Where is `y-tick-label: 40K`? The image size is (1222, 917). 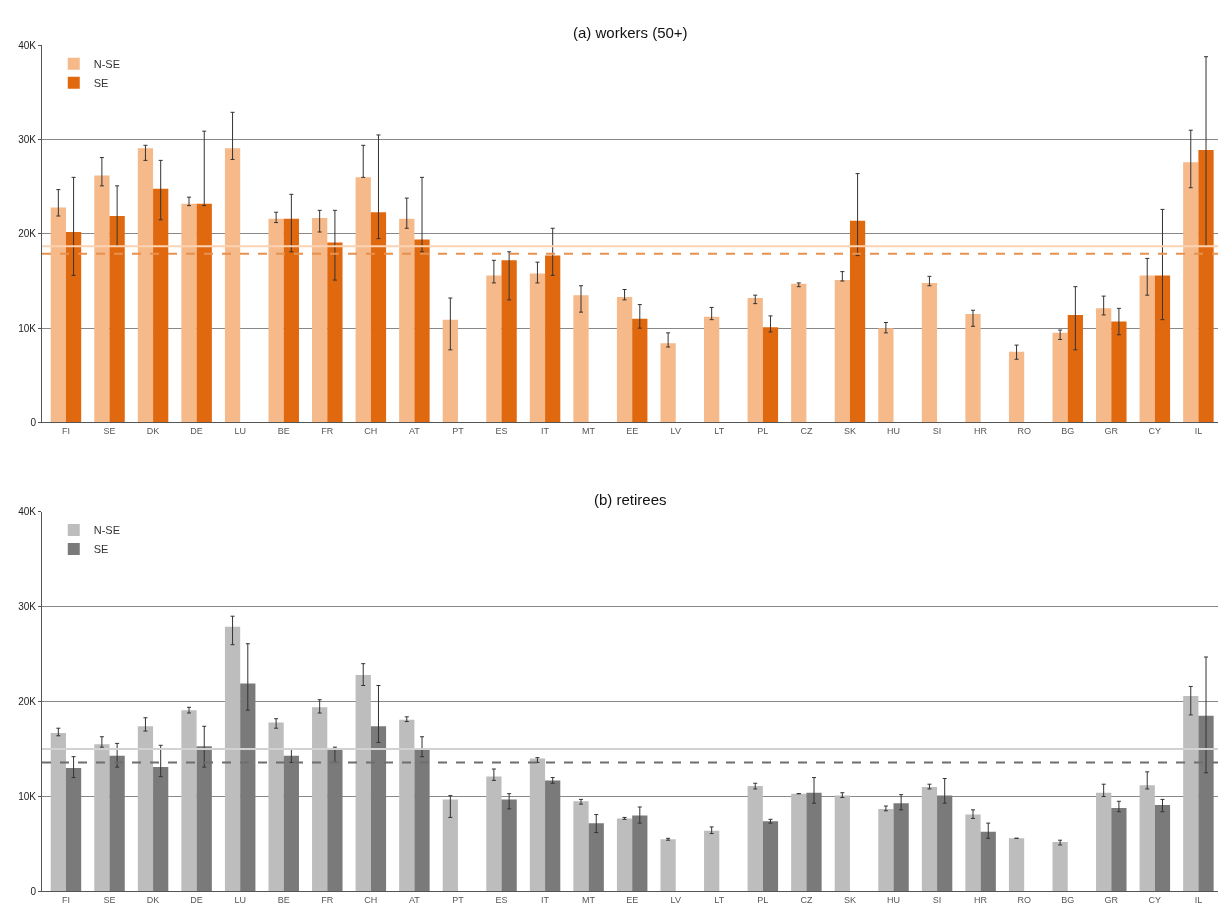 y-tick-label: 40K is located at coordinates (27, 45).